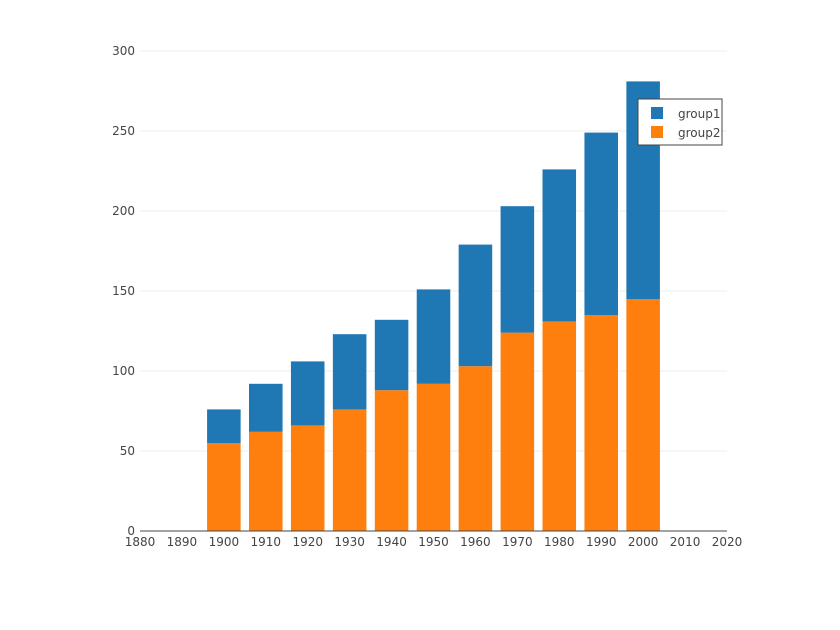 Image resolution: width=840 pixels, height=630 pixels. Describe the element at coordinates (517, 542) in the screenshot. I see `x-tick-label: 1970` at that location.